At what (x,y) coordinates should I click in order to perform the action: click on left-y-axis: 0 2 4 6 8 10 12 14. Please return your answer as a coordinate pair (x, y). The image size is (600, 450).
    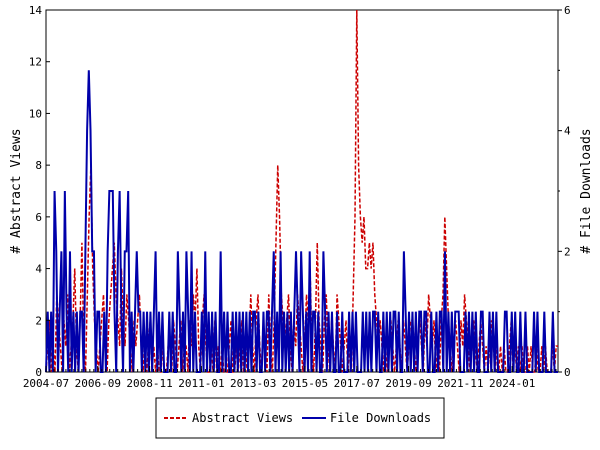
    Looking at the image, I should click on (39, 191).